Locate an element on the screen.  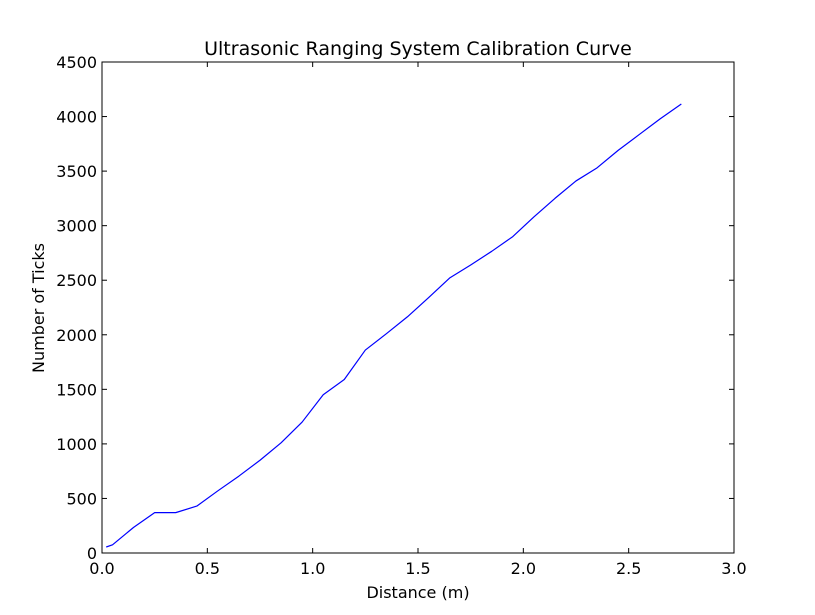
y-tick-label: 2500 is located at coordinates (76, 280).